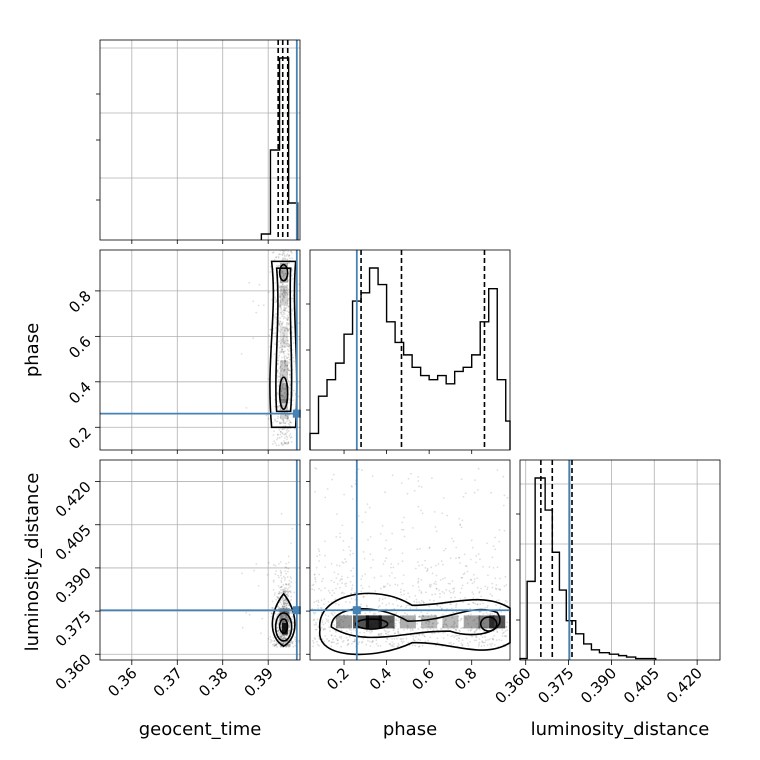  What do you see at coordinates (200, 560) in the screenshot?
I see `time-distance-frame` at bounding box center [200, 560].